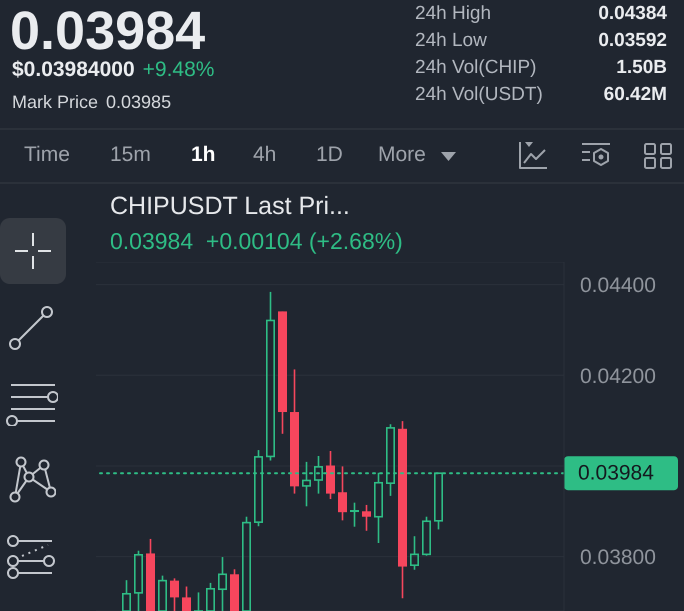 The width and height of the screenshot is (684, 611). What do you see at coordinates (616, 473) in the screenshot?
I see `ref-line-label: 0.03984` at bounding box center [616, 473].